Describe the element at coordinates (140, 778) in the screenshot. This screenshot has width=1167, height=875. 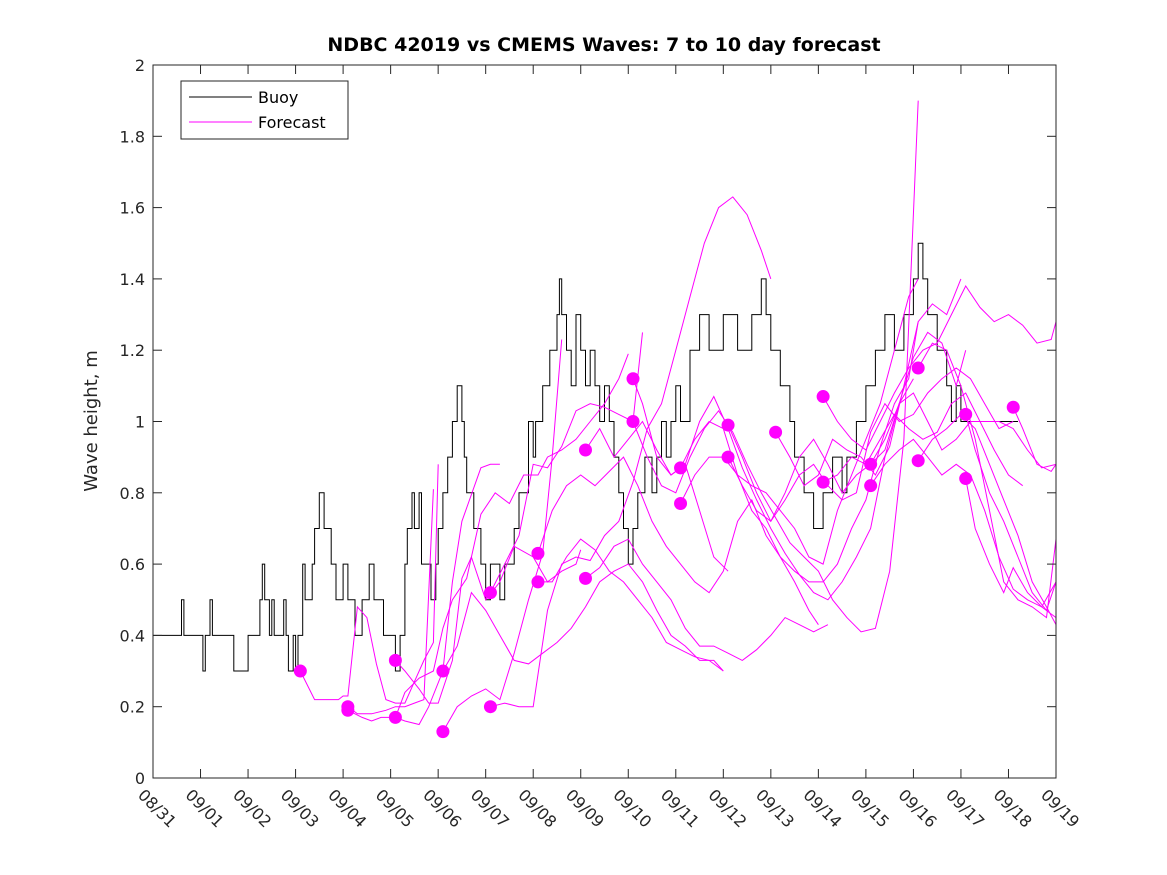
I see `y-tick-label: 0` at that location.